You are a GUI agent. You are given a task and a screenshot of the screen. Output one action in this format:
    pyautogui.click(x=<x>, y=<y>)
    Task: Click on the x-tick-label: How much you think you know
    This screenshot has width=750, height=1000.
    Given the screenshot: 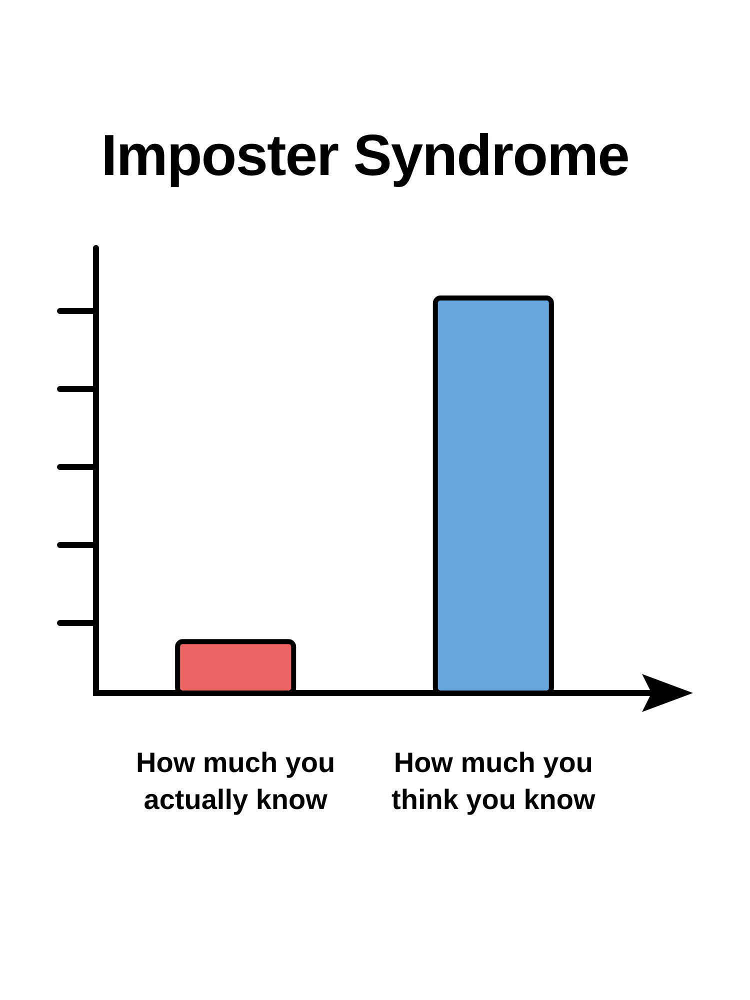 What is the action you would take?
    pyautogui.click(x=494, y=781)
    